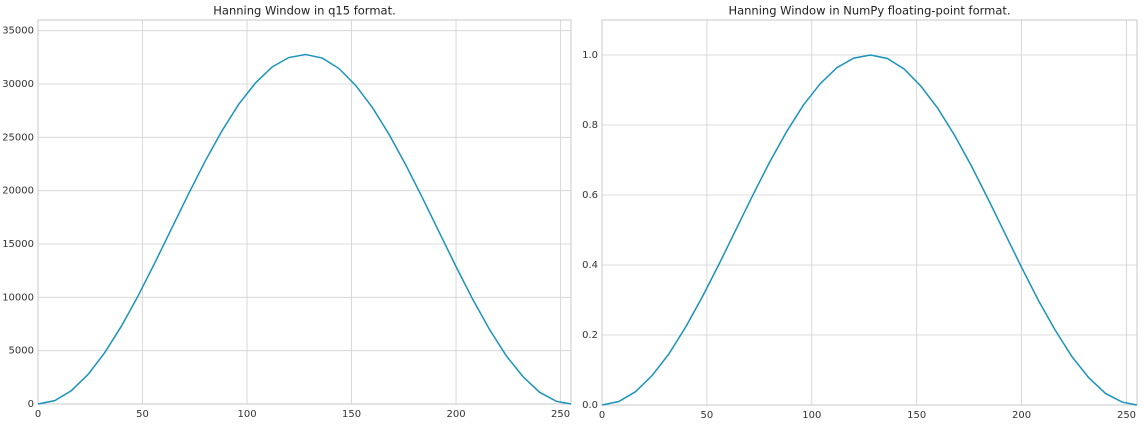 Image resolution: width=1144 pixels, height=424 pixels. I want to click on chart-title: Hanning Window in q15 format., so click(304, 11).